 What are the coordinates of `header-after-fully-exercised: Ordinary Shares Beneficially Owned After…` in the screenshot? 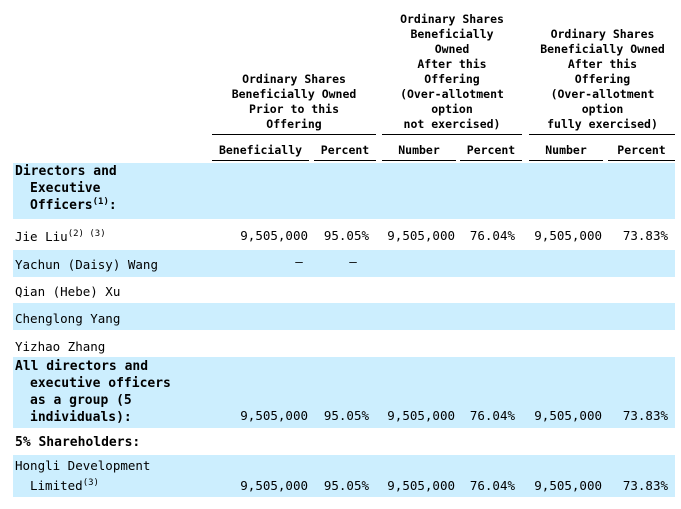 It's located at (602, 79).